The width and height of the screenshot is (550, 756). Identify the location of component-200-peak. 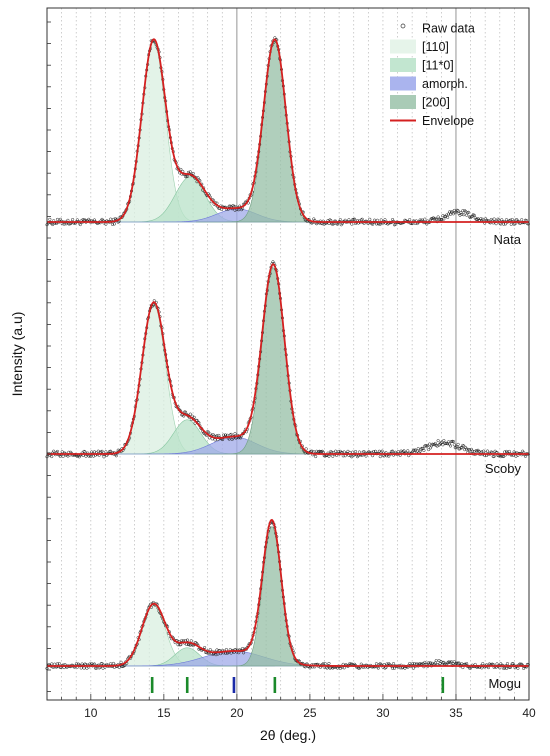
(272, 596).